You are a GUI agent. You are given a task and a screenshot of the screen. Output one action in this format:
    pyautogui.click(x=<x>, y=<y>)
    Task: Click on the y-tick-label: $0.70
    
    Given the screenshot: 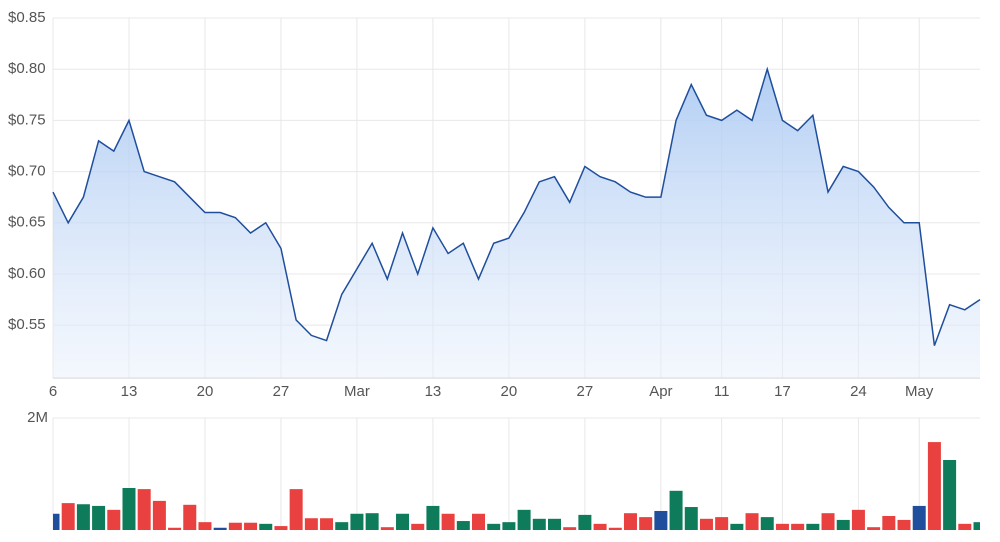 What is the action you would take?
    pyautogui.click(x=27, y=171)
    